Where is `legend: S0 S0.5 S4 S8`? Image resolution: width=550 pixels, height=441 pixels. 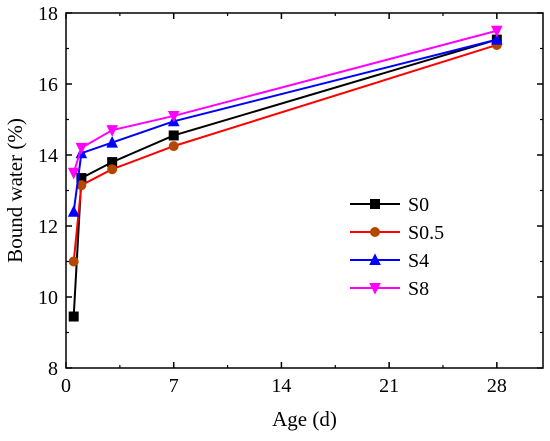 legend: S0 S0.5 S4 S8 is located at coordinates (397, 247).